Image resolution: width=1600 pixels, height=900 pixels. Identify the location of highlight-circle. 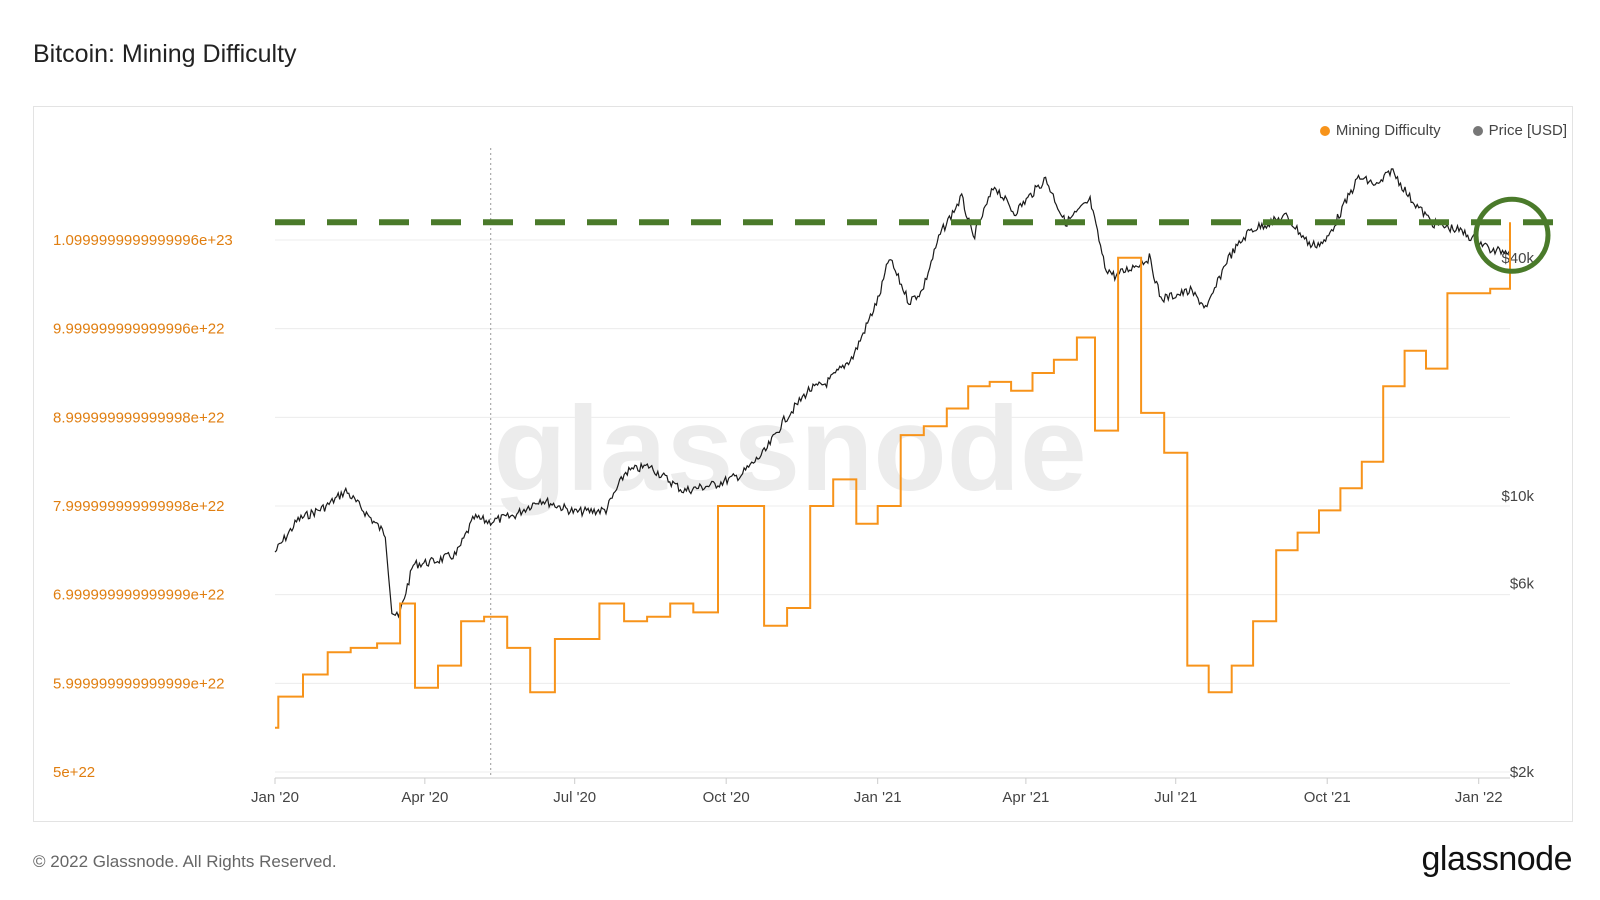
(1512, 235).